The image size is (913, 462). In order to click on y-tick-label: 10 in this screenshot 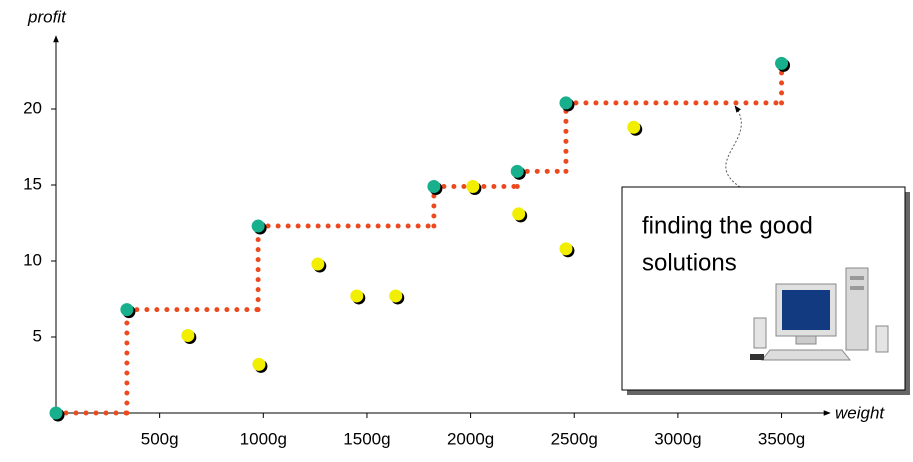, I will do `click(32, 259)`.